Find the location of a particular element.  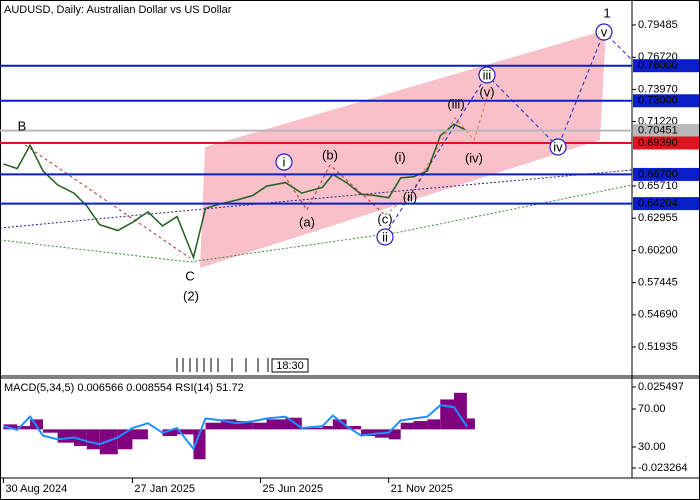

wave-label: C is located at coordinates (189, 275).